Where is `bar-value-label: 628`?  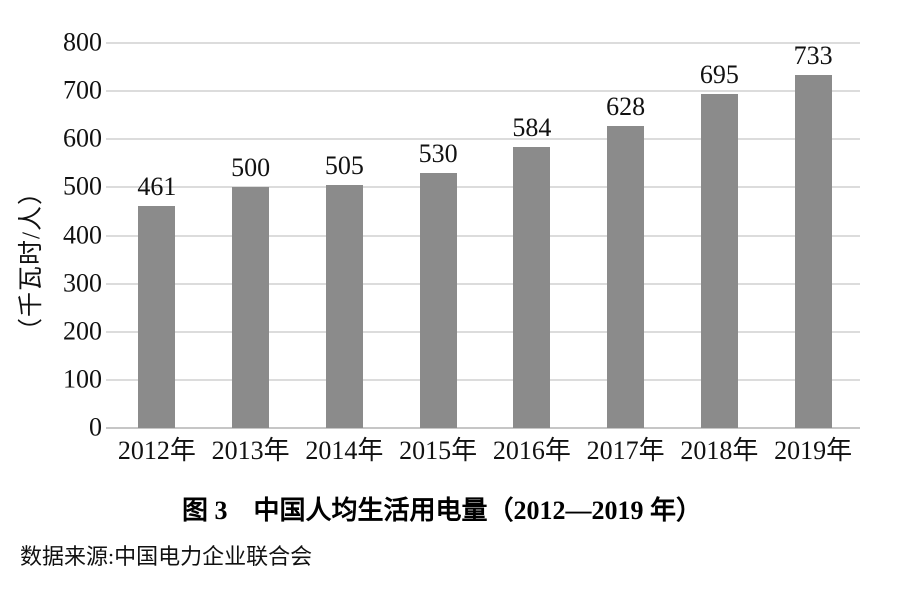
bar-value-label: 628 is located at coordinates (626, 106).